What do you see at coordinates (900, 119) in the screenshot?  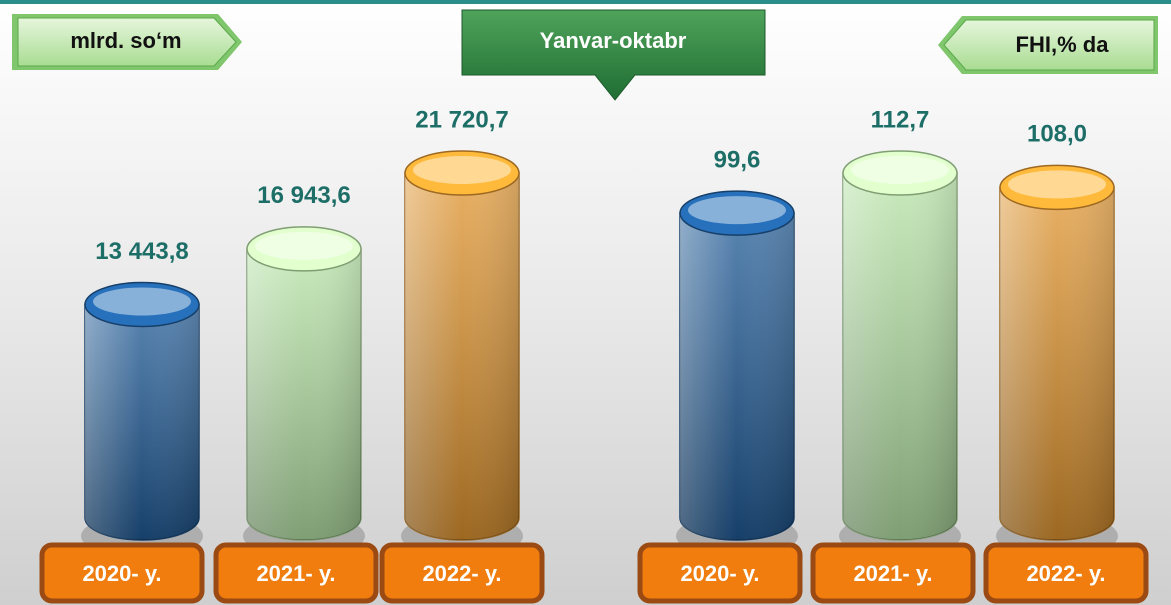 I see `value-label: 112,7` at bounding box center [900, 119].